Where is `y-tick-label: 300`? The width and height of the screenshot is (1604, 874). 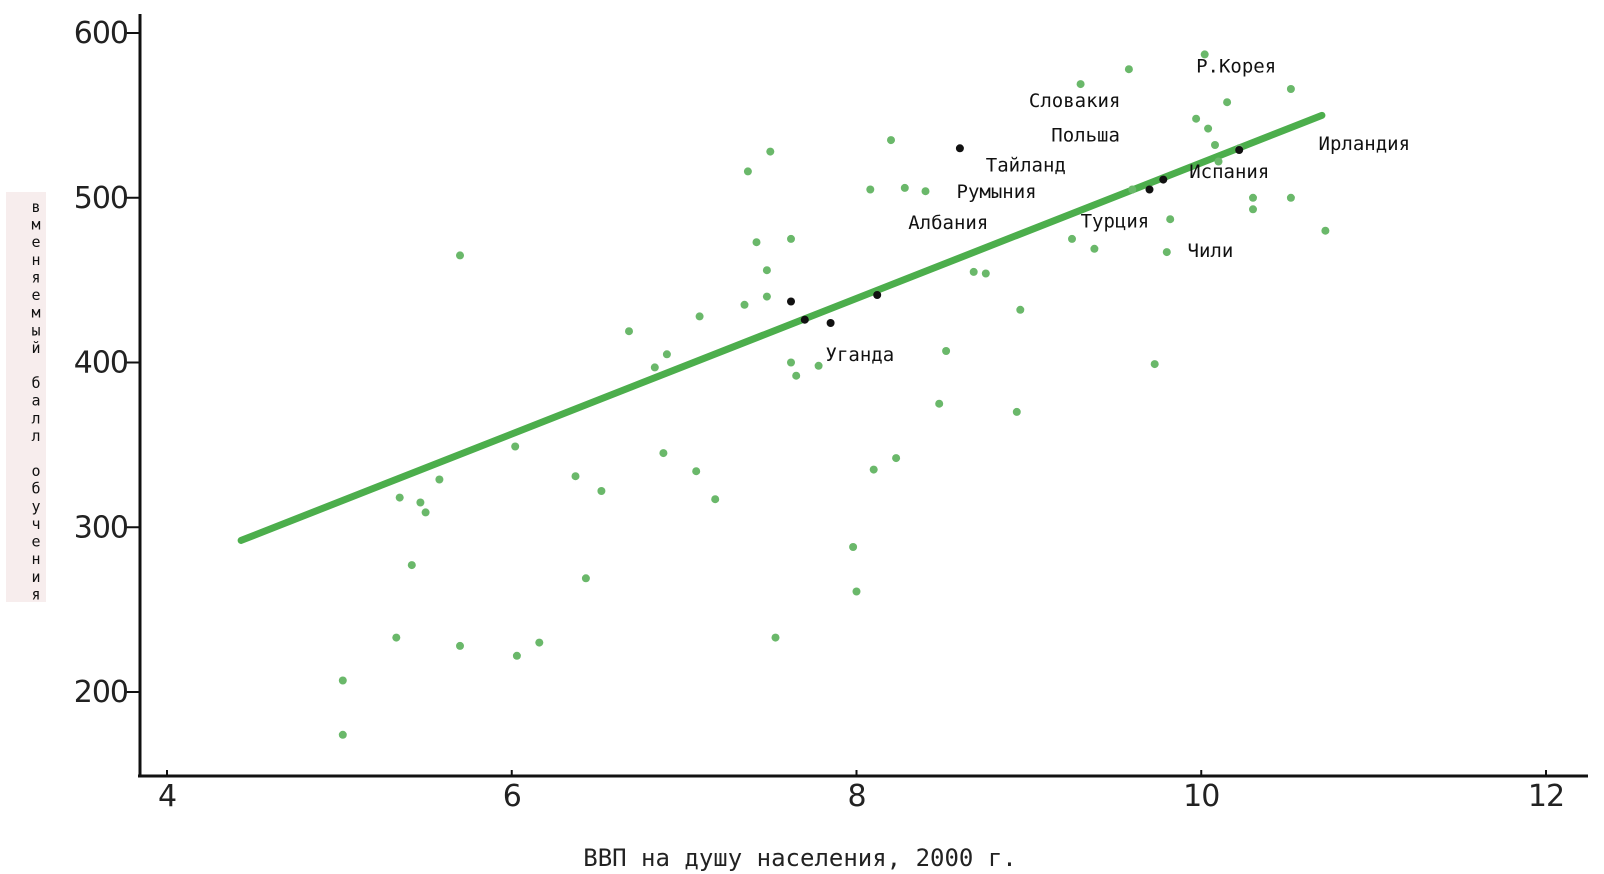
y-tick-label: 300 is located at coordinates (101, 527).